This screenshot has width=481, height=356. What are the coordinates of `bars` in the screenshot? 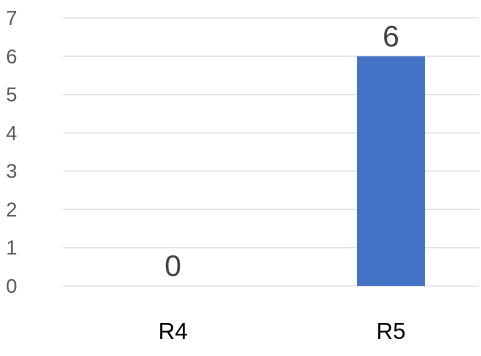 It's located at (391, 171).